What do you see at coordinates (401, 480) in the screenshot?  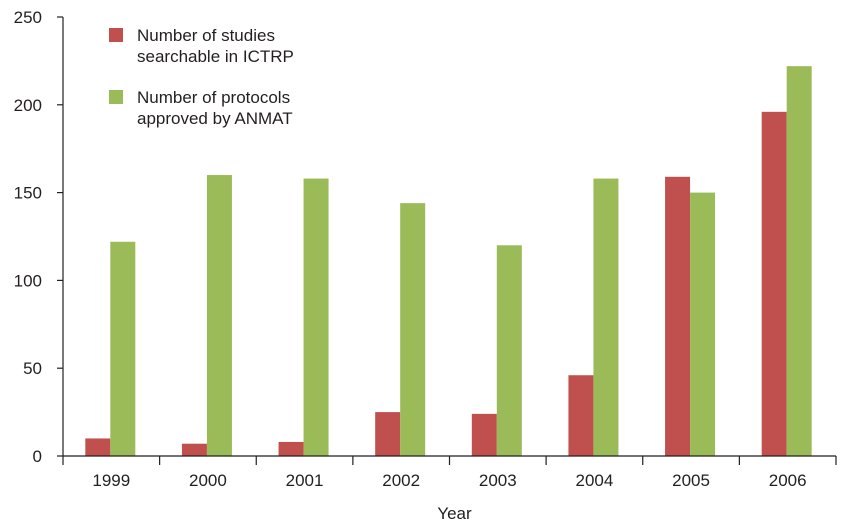 I see `x-tick-label: 2002` at bounding box center [401, 480].